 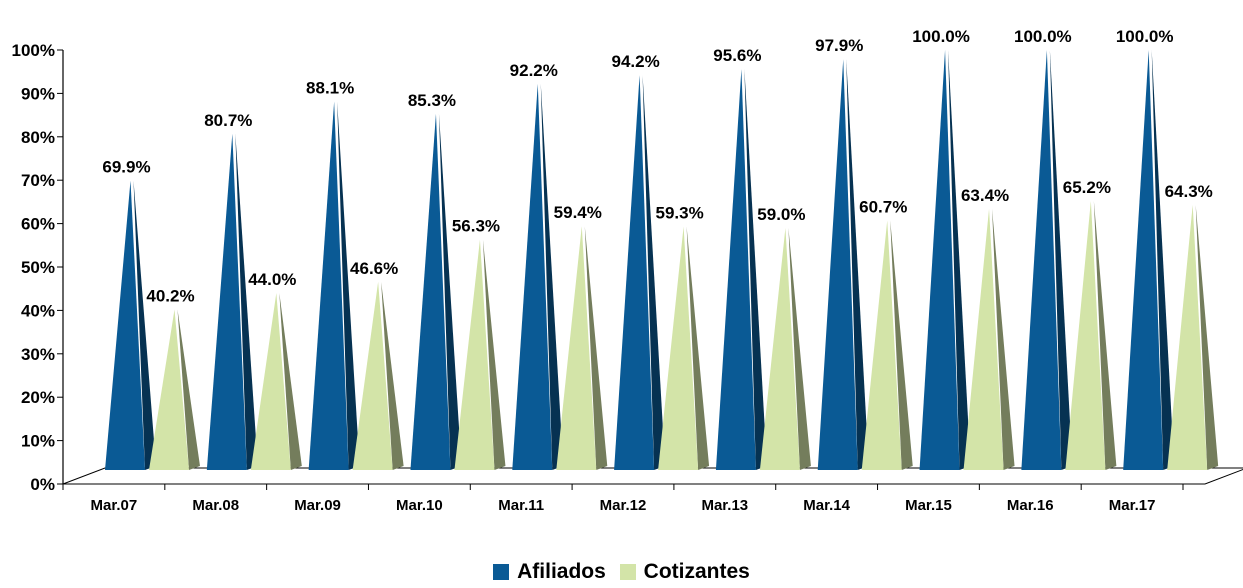 What do you see at coordinates (534, 70) in the screenshot?
I see `afiliados-data-label: 92.2%` at bounding box center [534, 70].